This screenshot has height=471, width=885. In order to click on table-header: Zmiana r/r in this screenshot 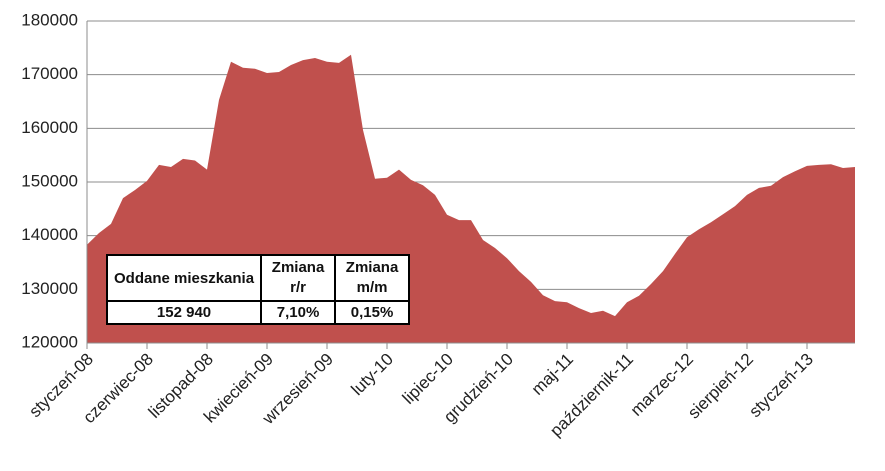, I will do `click(298, 278)`.